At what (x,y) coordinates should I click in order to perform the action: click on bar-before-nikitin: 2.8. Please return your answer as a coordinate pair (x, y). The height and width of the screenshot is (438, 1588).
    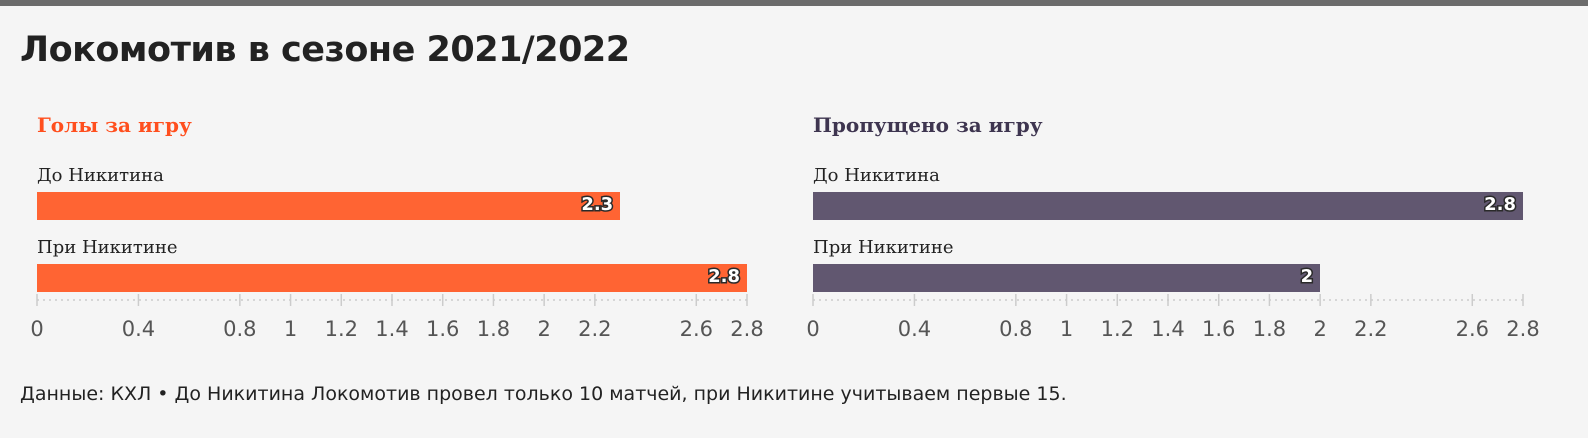
    Looking at the image, I should click on (1168, 206).